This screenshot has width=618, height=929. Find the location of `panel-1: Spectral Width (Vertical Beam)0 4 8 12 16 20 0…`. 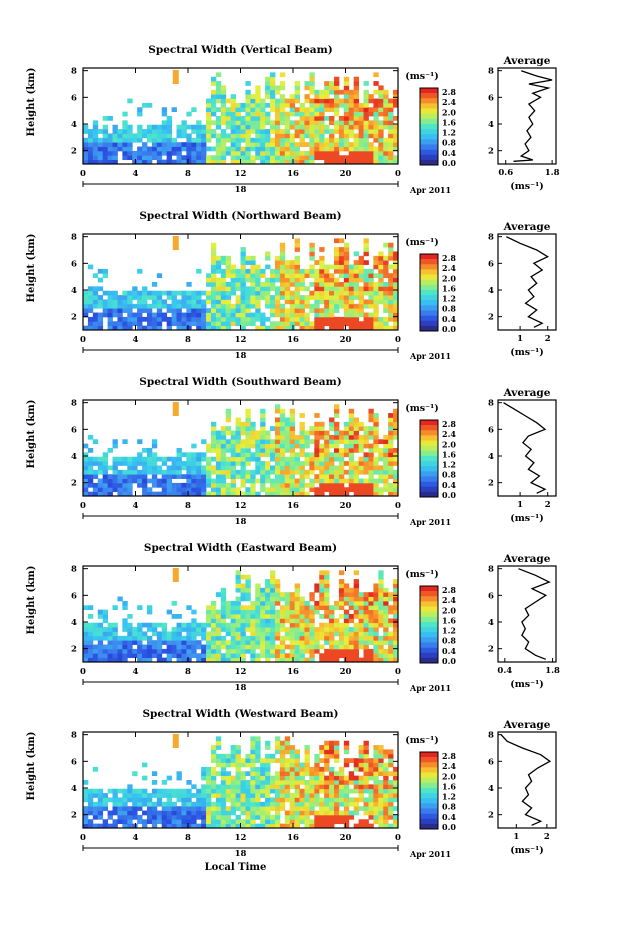

panel-1: Spectral Width (Vertical Beam)0 4 8 12 16 20 0… is located at coordinates (293, 119).